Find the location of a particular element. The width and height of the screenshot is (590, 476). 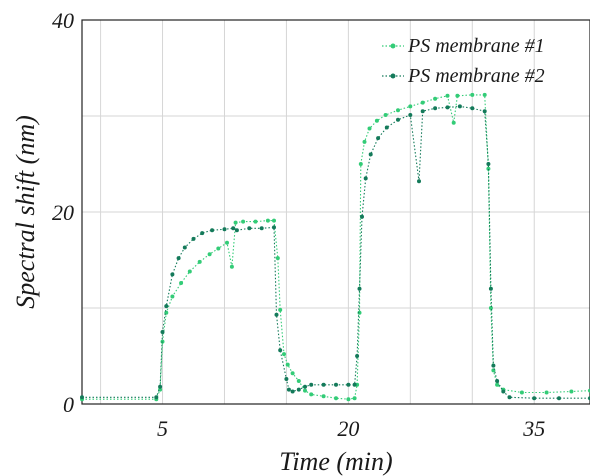

legend: PS membrane #1 PS membrane #2 is located at coordinates (463, 61).